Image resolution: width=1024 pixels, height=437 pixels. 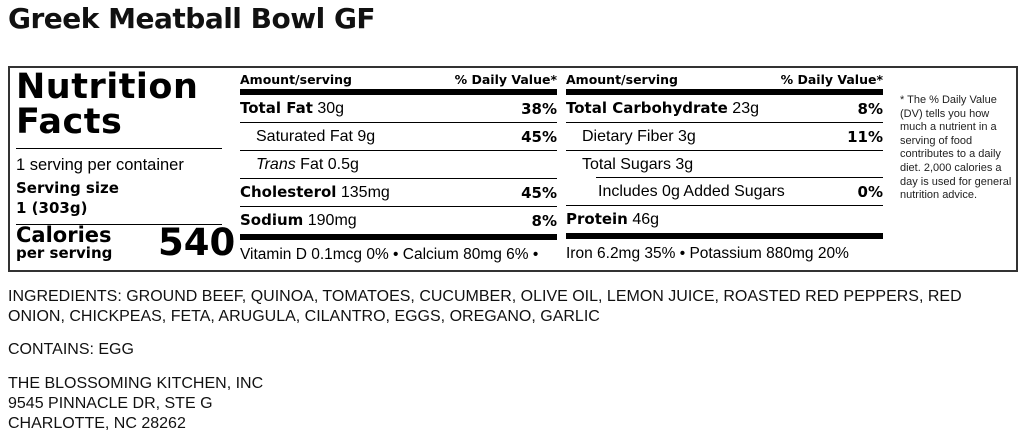 I want to click on vitamins-right: Iron 6.2mg 35% • Potassium 880mg 20%, so click(x=707, y=253).